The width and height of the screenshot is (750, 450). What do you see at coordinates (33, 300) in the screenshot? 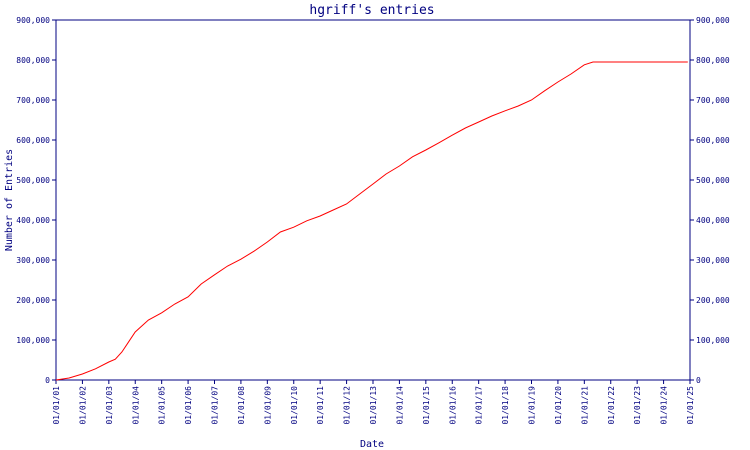
I see `y-tick-label-left: 200,000` at bounding box center [33, 300].